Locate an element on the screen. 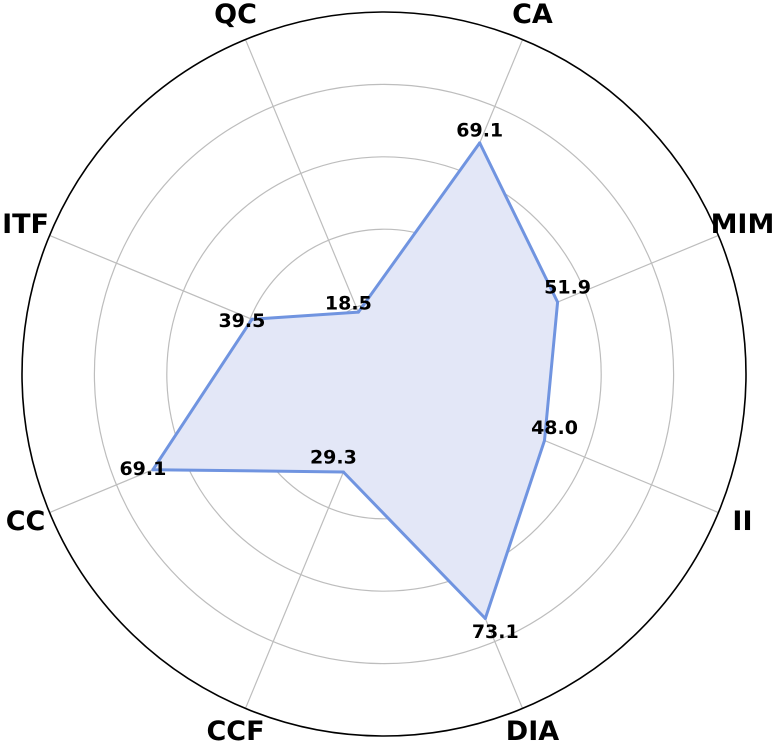 The height and width of the screenshot is (749, 778). data-point-ca is located at coordinates (480, 143).